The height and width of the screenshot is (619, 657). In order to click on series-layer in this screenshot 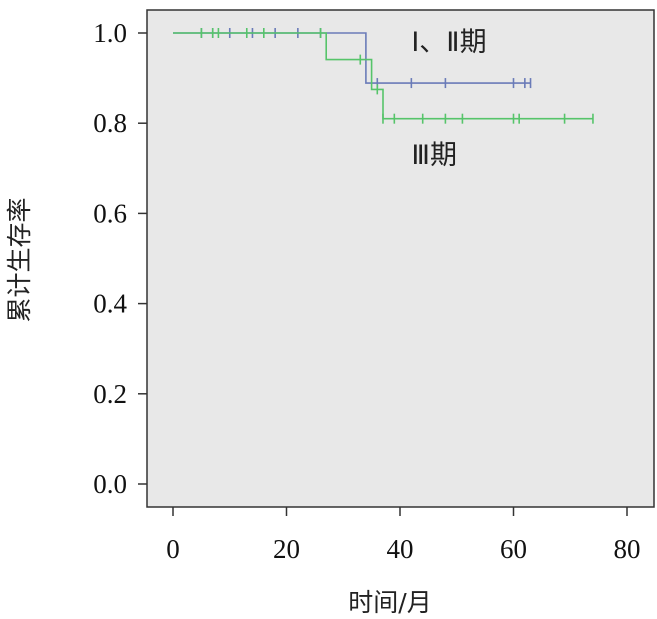, I will do `click(383, 76)`.